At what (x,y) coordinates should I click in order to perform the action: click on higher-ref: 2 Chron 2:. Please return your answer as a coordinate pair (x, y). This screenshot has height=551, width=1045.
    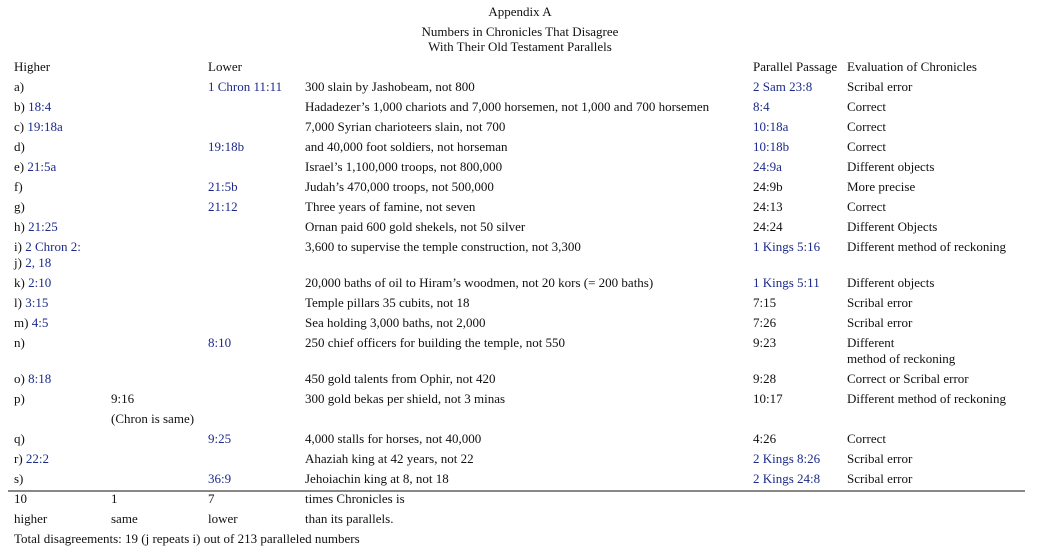
    Looking at the image, I should click on (53, 246).